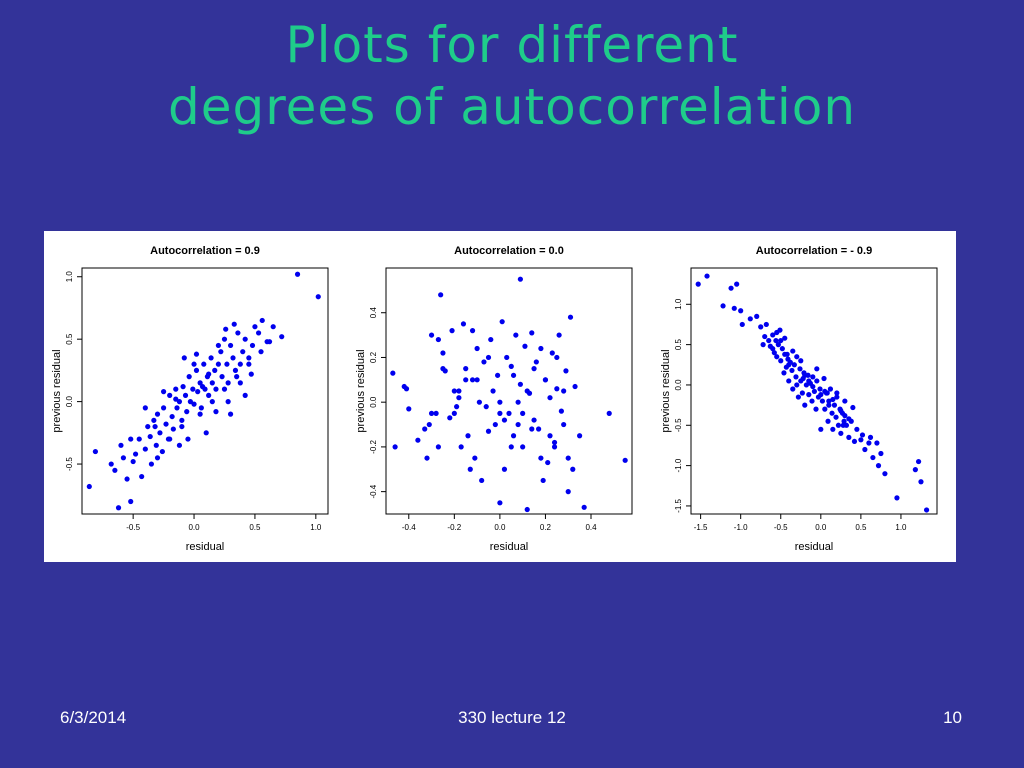  What do you see at coordinates (373, 357) in the screenshot?
I see `y-tick-label: 0.2` at bounding box center [373, 357].